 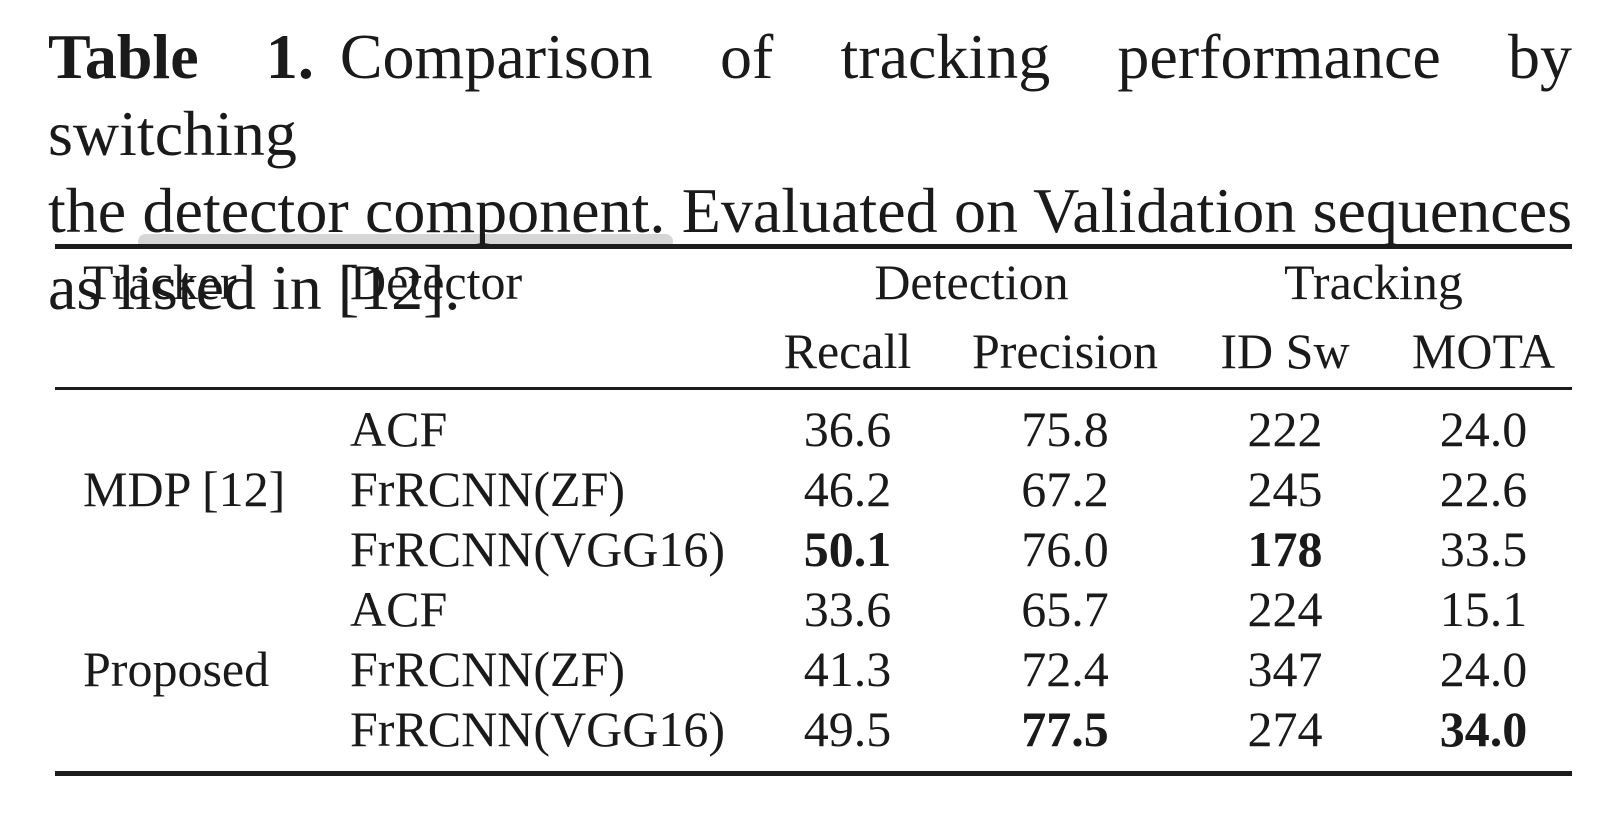 What do you see at coordinates (813, 388) in the screenshot?
I see `mid-rule` at bounding box center [813, 388].